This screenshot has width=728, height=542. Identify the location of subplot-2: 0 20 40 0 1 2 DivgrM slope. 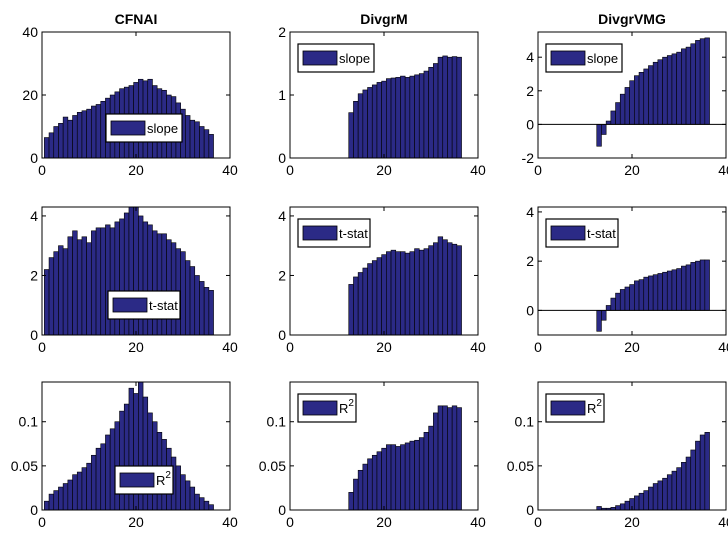
(382, 94).